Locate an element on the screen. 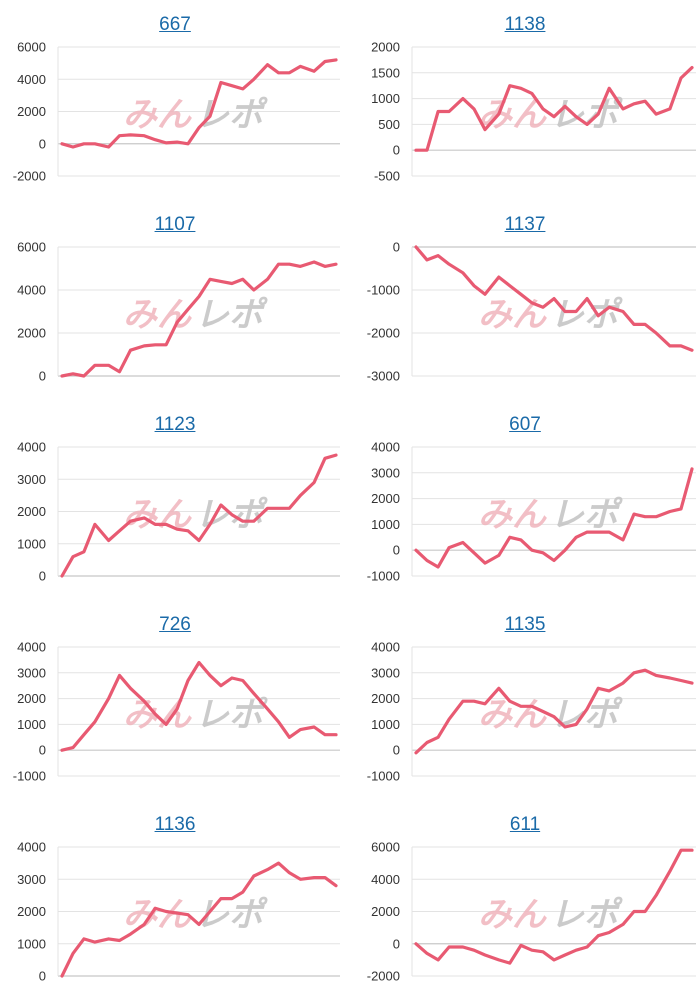 This screenshot has height=1000, width=700. line-chart-607: 4000 3000 2000 1000 0 -1000 みん レポ is located at coordinates (531, 512).